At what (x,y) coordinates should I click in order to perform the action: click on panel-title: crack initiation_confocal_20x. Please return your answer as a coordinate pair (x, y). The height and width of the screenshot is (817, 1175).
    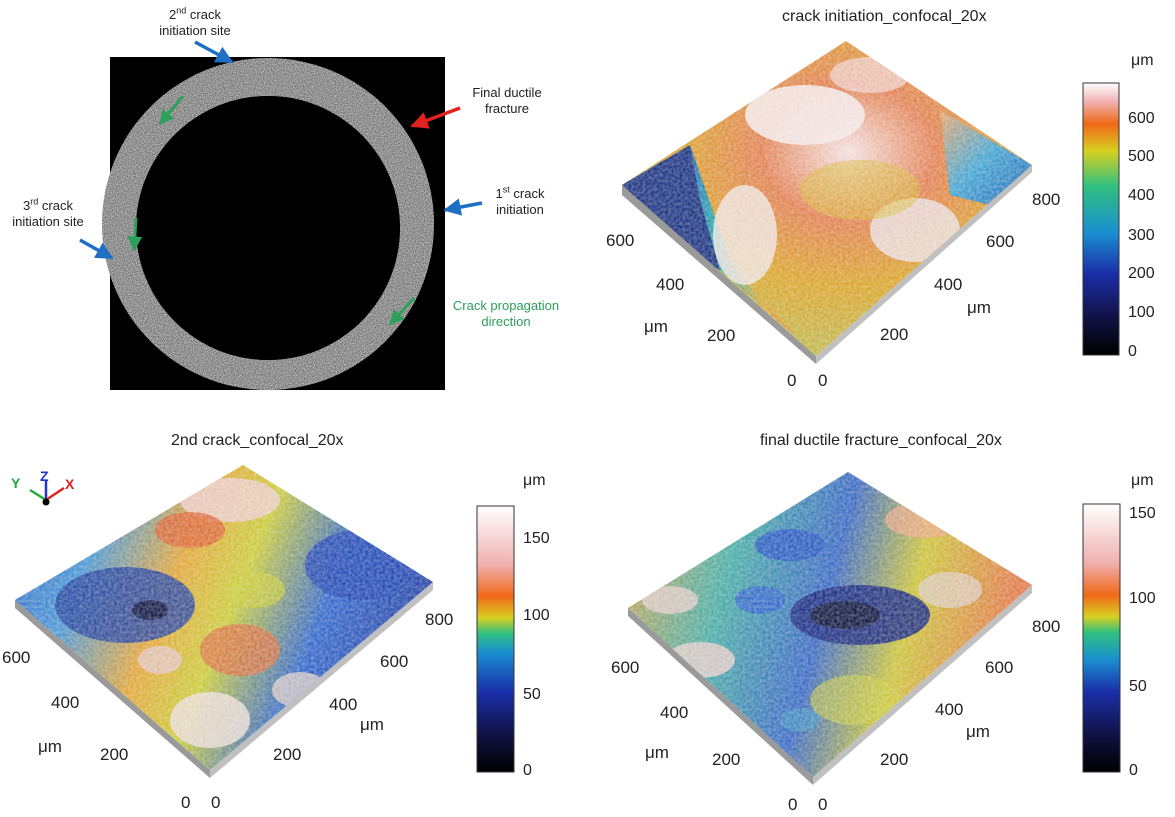
    Looking at the image, I should click on (884, 16).